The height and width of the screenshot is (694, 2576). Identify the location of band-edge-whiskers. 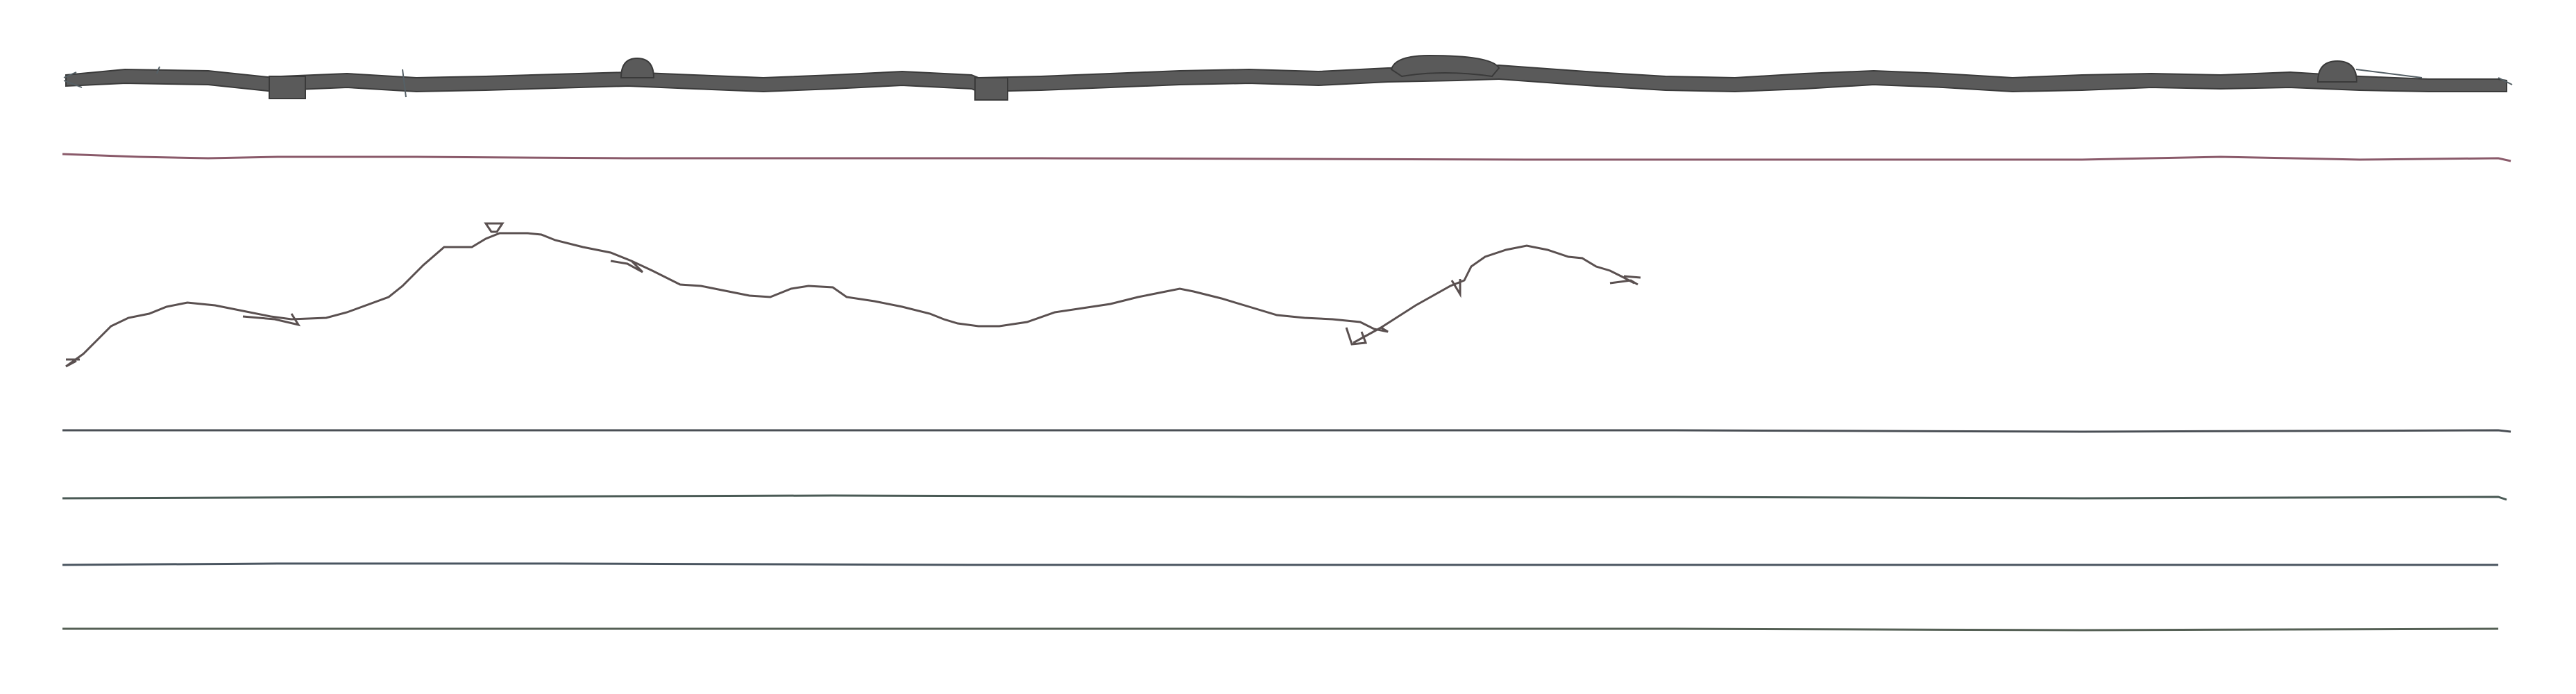
(1288, 82).